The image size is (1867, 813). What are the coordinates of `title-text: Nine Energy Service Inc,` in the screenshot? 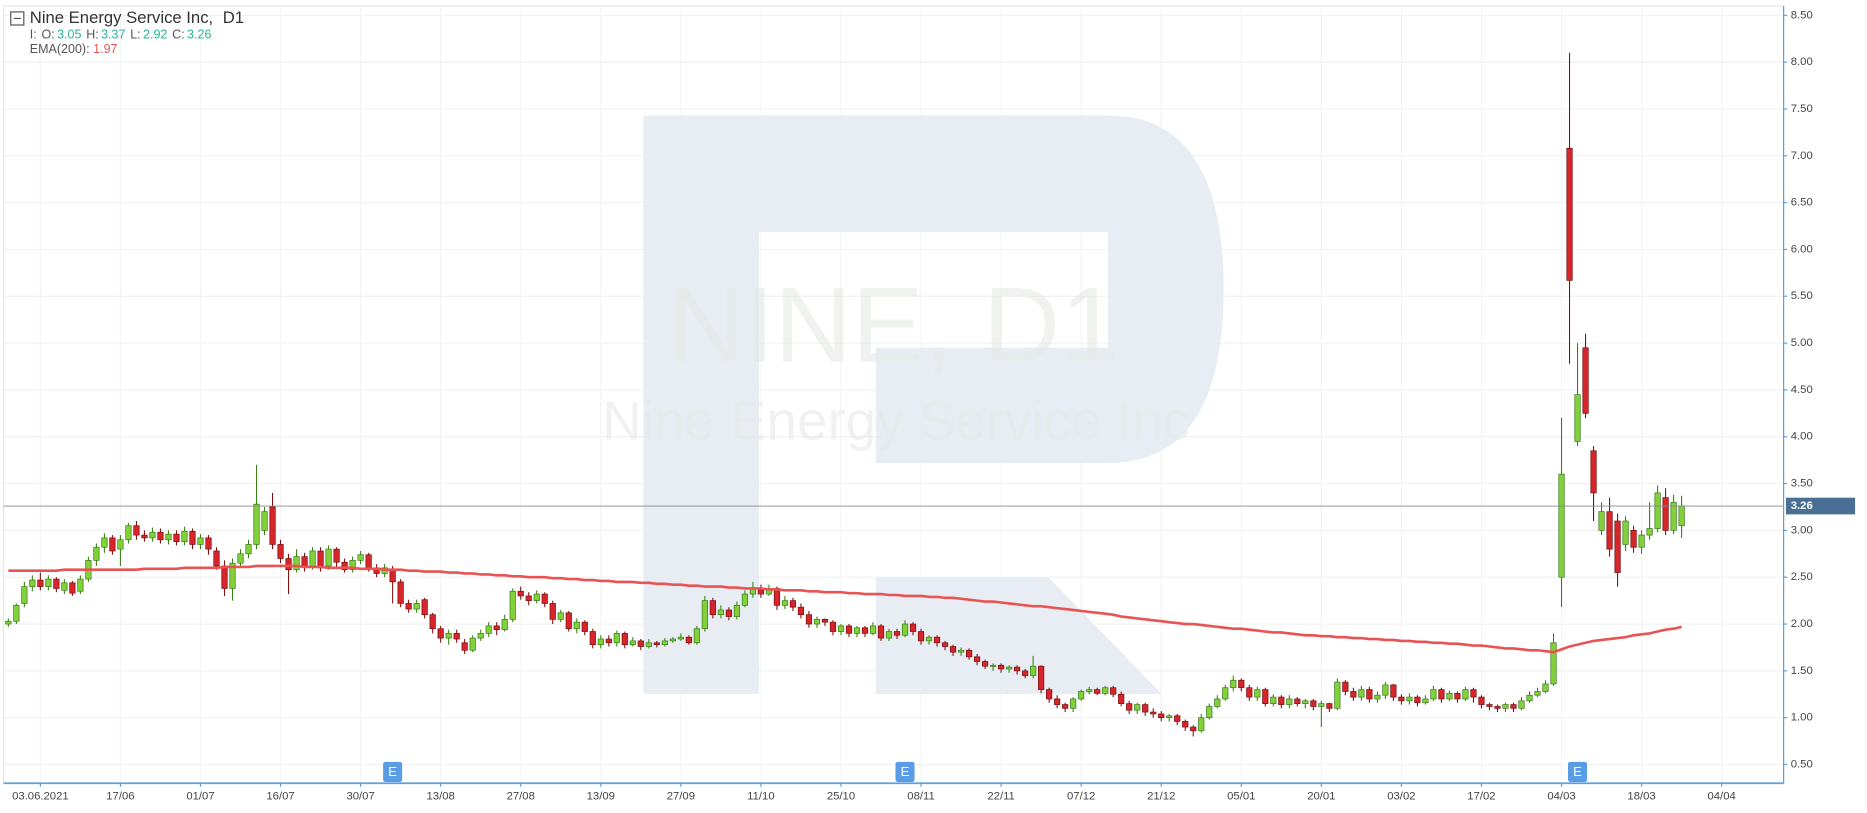 It's located at (121, 17).